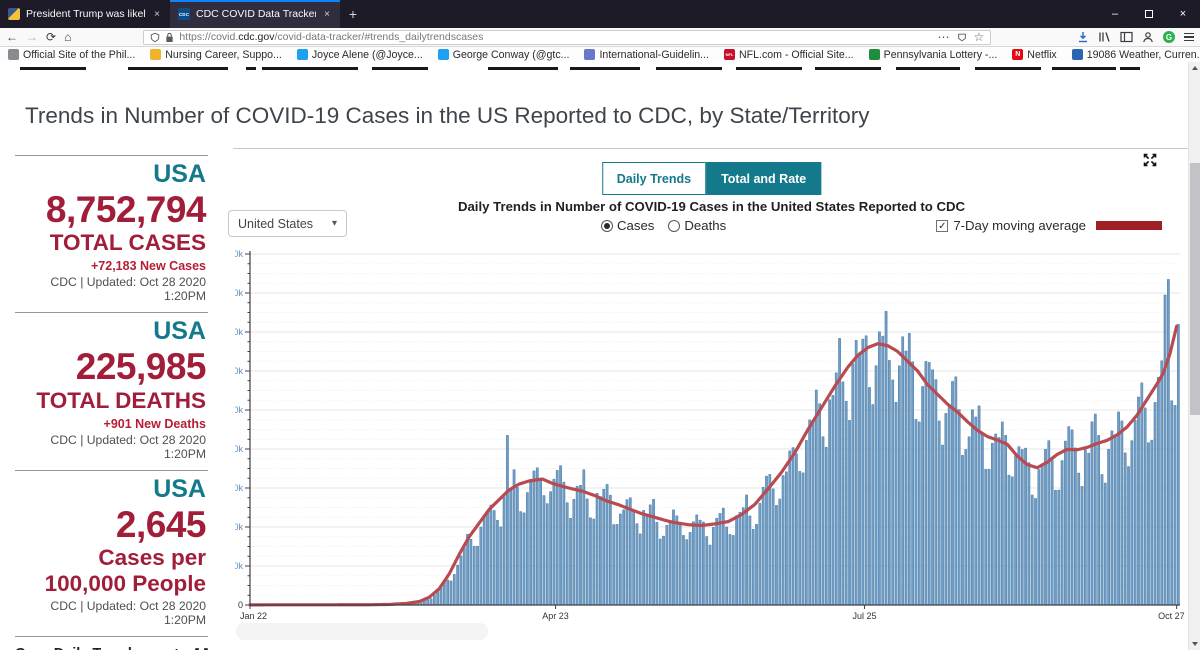 The width and height of the screenshot is (1200, 650). Describe the element at coordinates (239, 332) in the screenshot. I see `svg-text: 70k` at that location.